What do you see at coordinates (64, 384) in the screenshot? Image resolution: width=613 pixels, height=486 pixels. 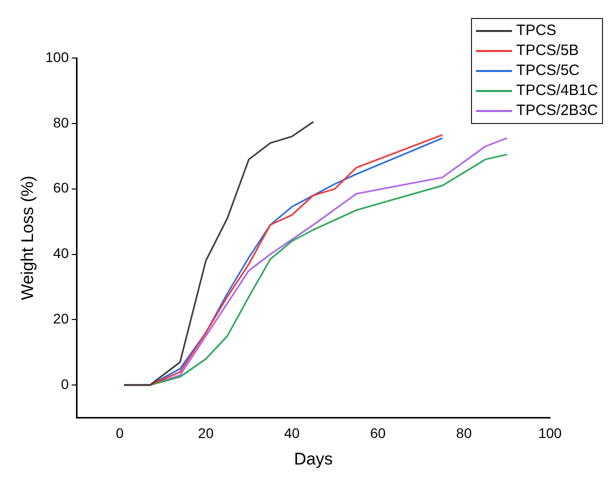 I see `y-tick-label: 0` at bounding box center [64, 384].